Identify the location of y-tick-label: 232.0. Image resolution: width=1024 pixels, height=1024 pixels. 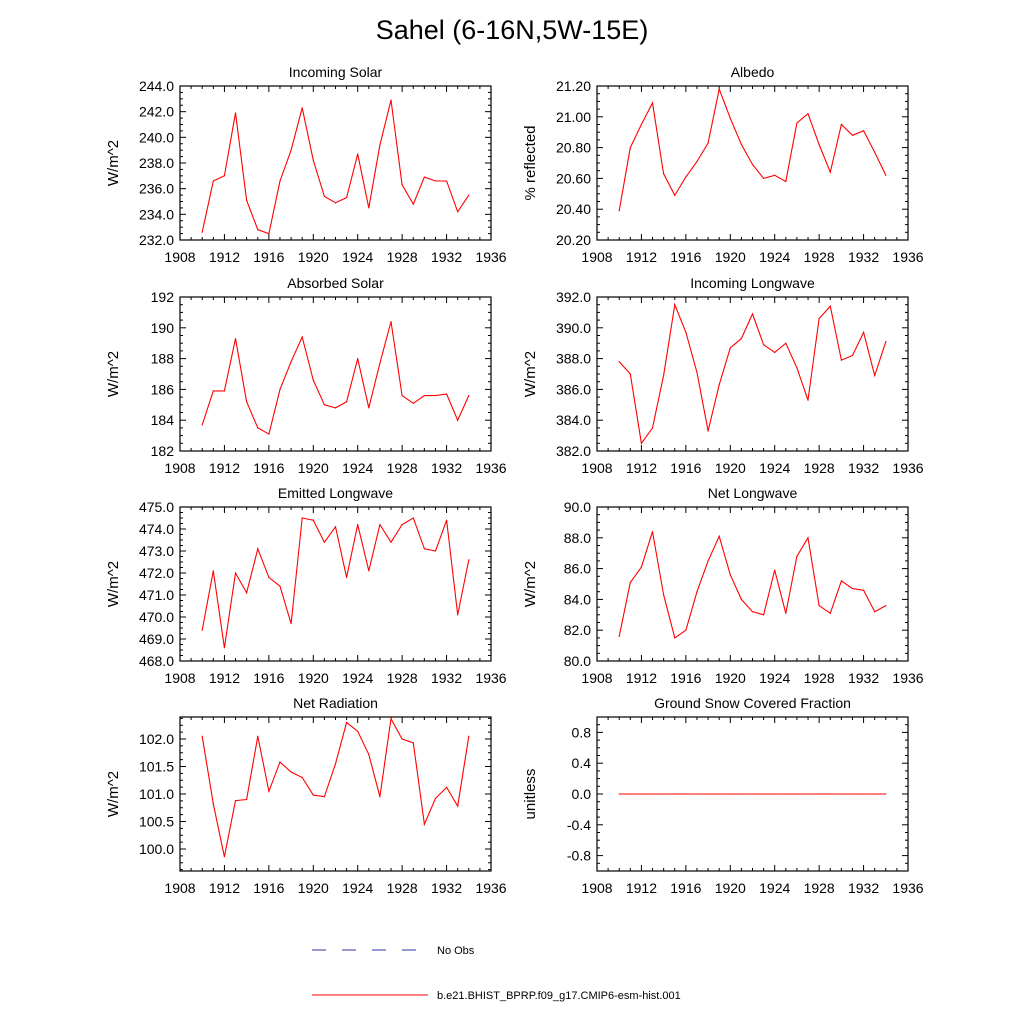
(156, 240).